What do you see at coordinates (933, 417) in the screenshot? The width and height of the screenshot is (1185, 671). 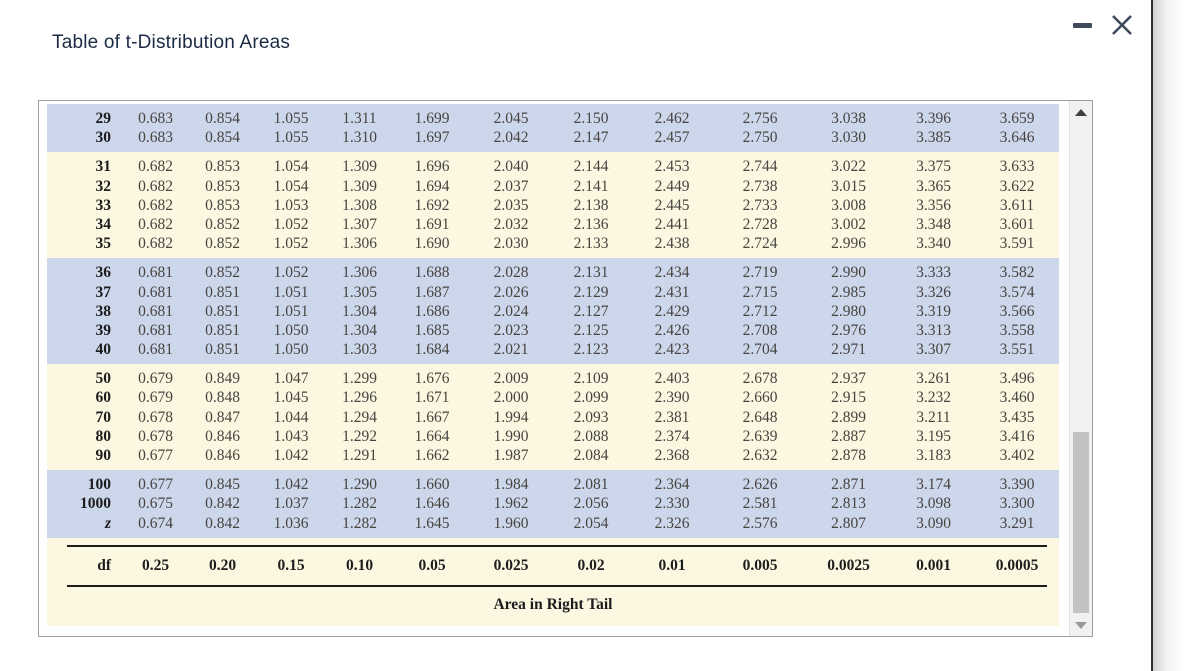 I see `value-cell: 3.211` at bounding box center [933, 417].